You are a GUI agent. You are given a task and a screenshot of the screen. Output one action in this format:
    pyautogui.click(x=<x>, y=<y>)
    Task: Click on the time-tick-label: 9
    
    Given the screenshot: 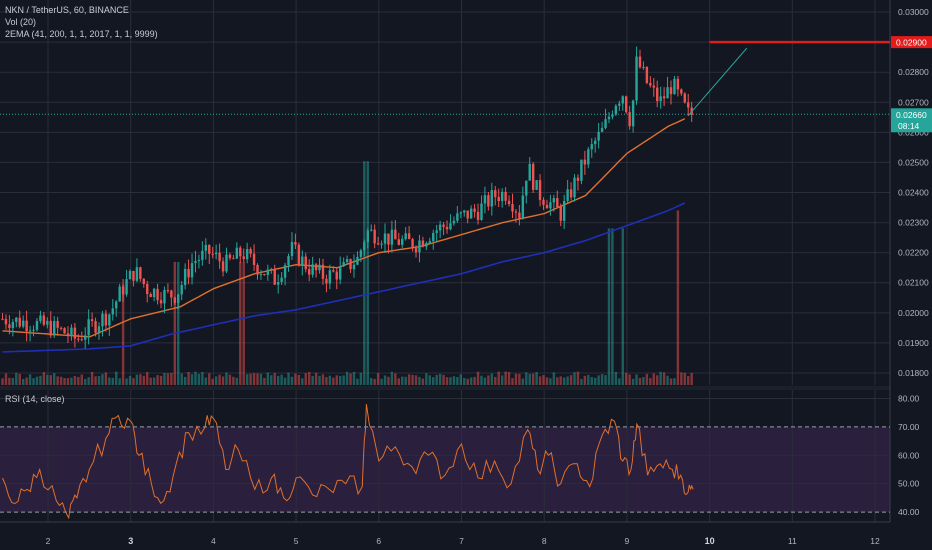 What is the action you would take?
    pyautogui.click(x=627, y=541)
    